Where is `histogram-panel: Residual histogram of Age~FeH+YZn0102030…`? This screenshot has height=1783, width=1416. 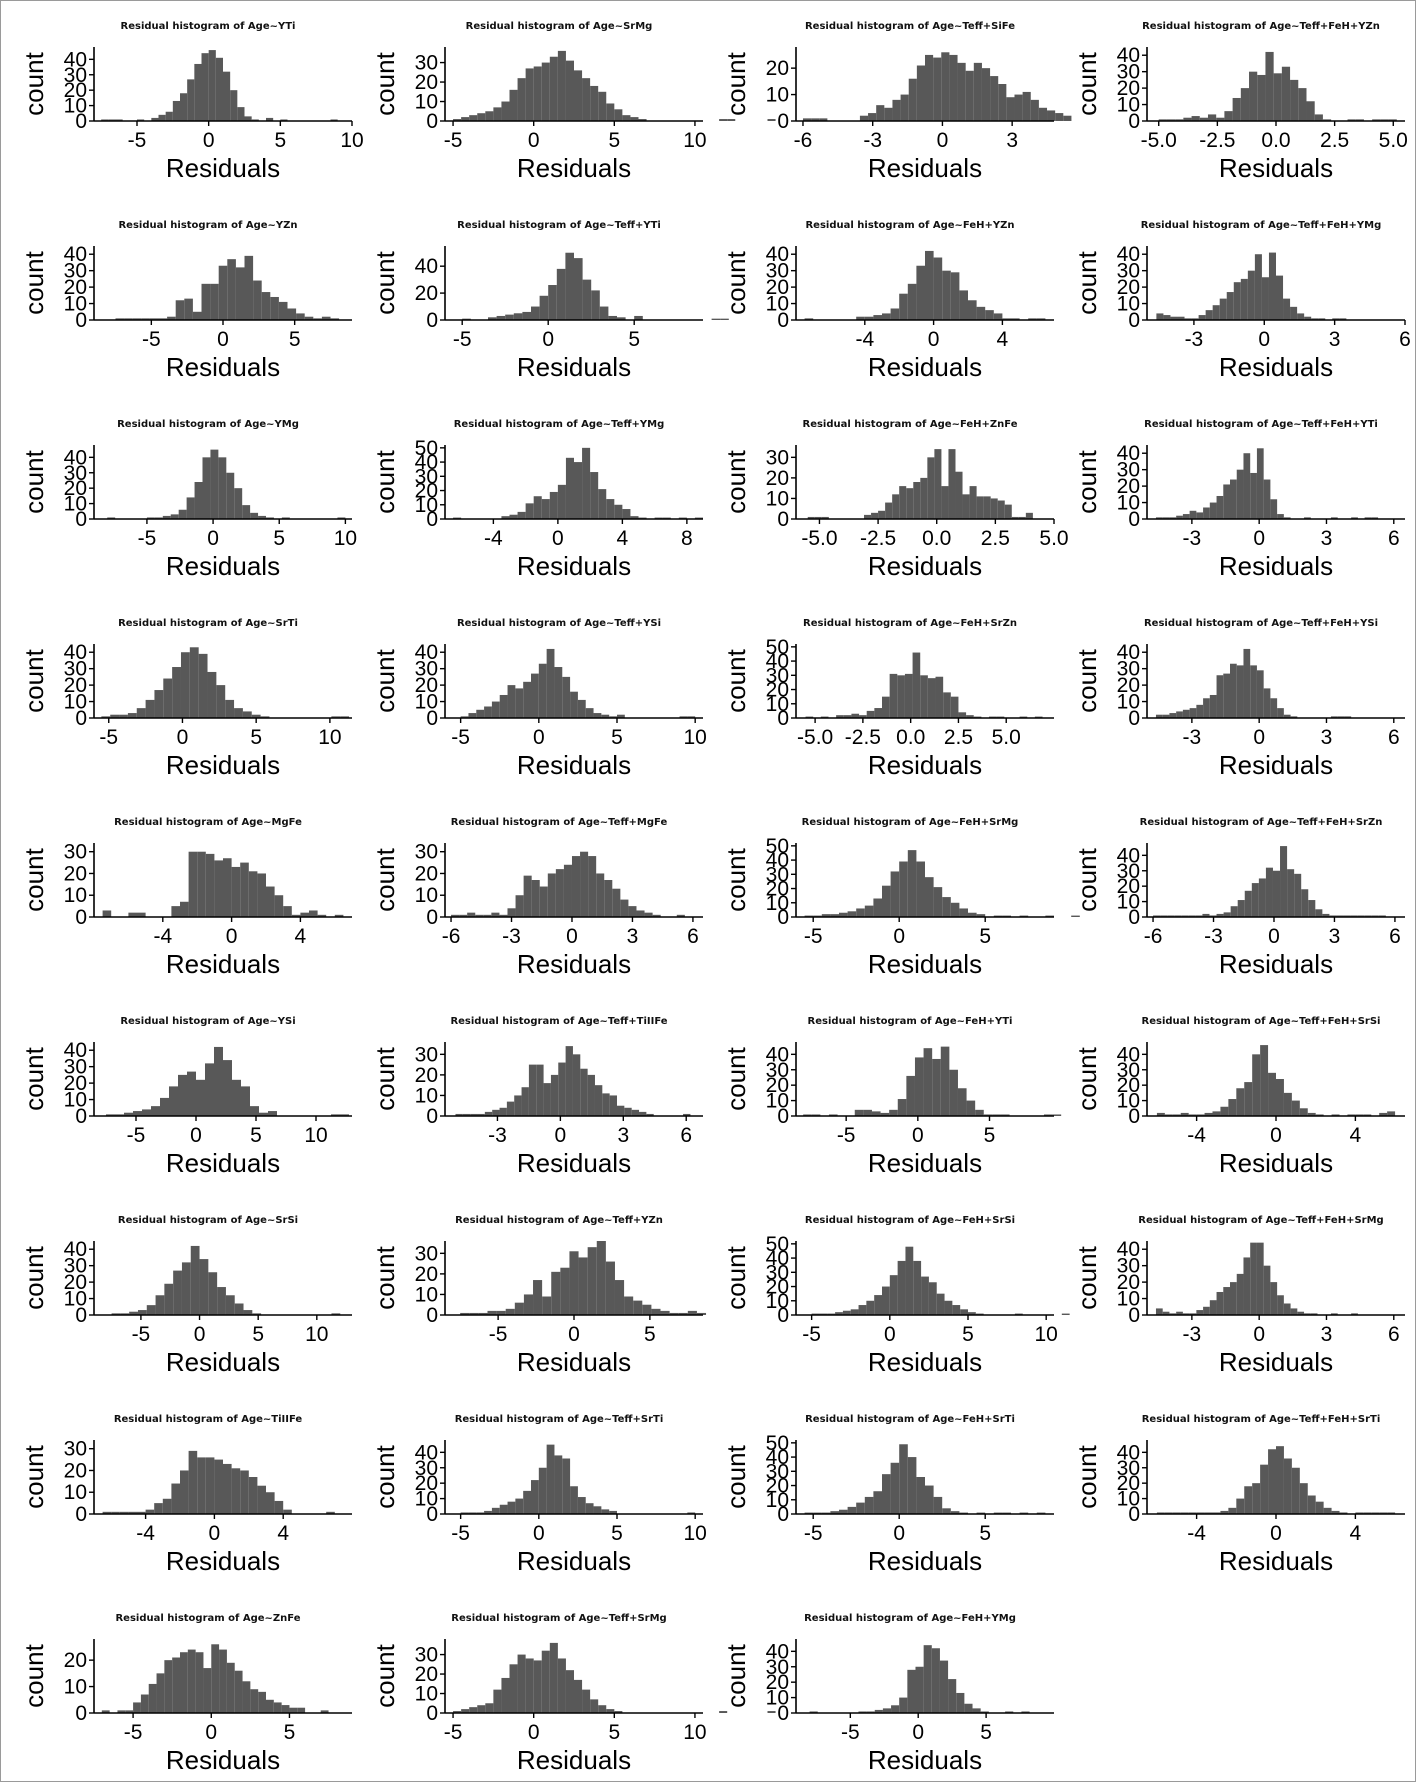 histogram-panel: Residual histogram of Age~FeH+YZn0102030… is located at coordinates (887, 301).